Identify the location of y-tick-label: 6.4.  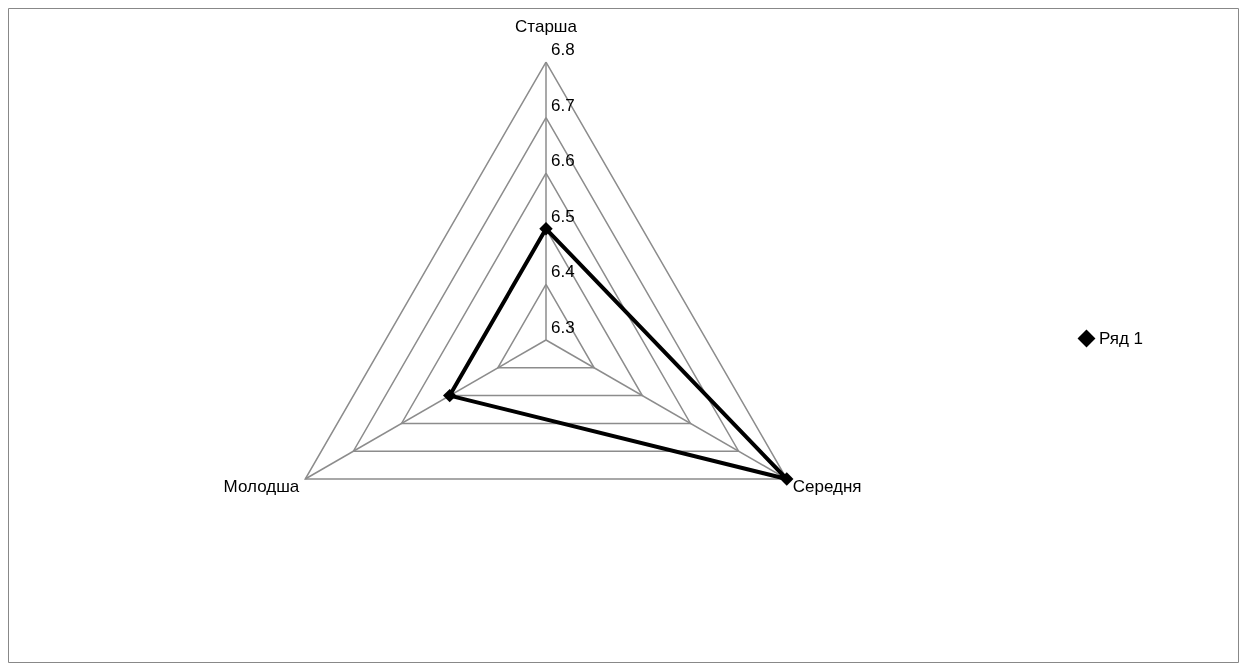
(563, 272).